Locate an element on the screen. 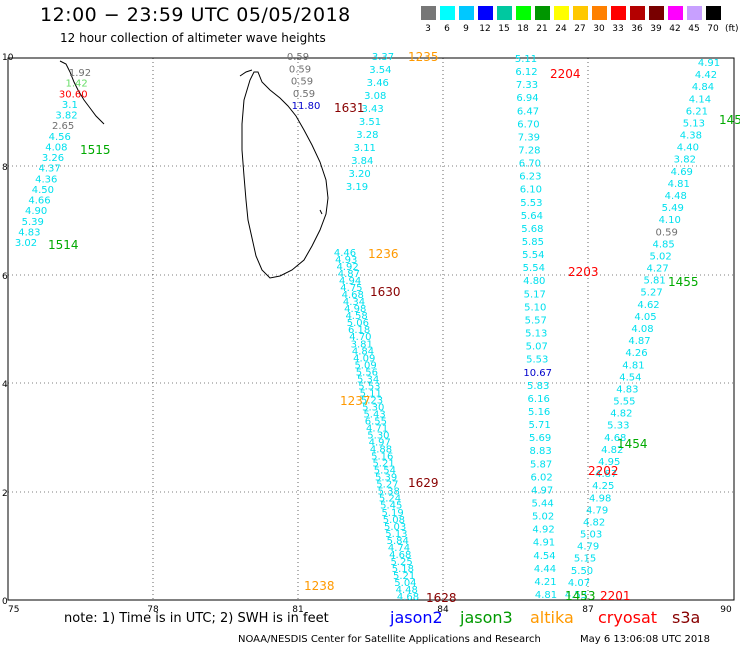 This screenshot has height=650, width=740. wave-height-value: 4.58 is located at coordinates (356, 316).